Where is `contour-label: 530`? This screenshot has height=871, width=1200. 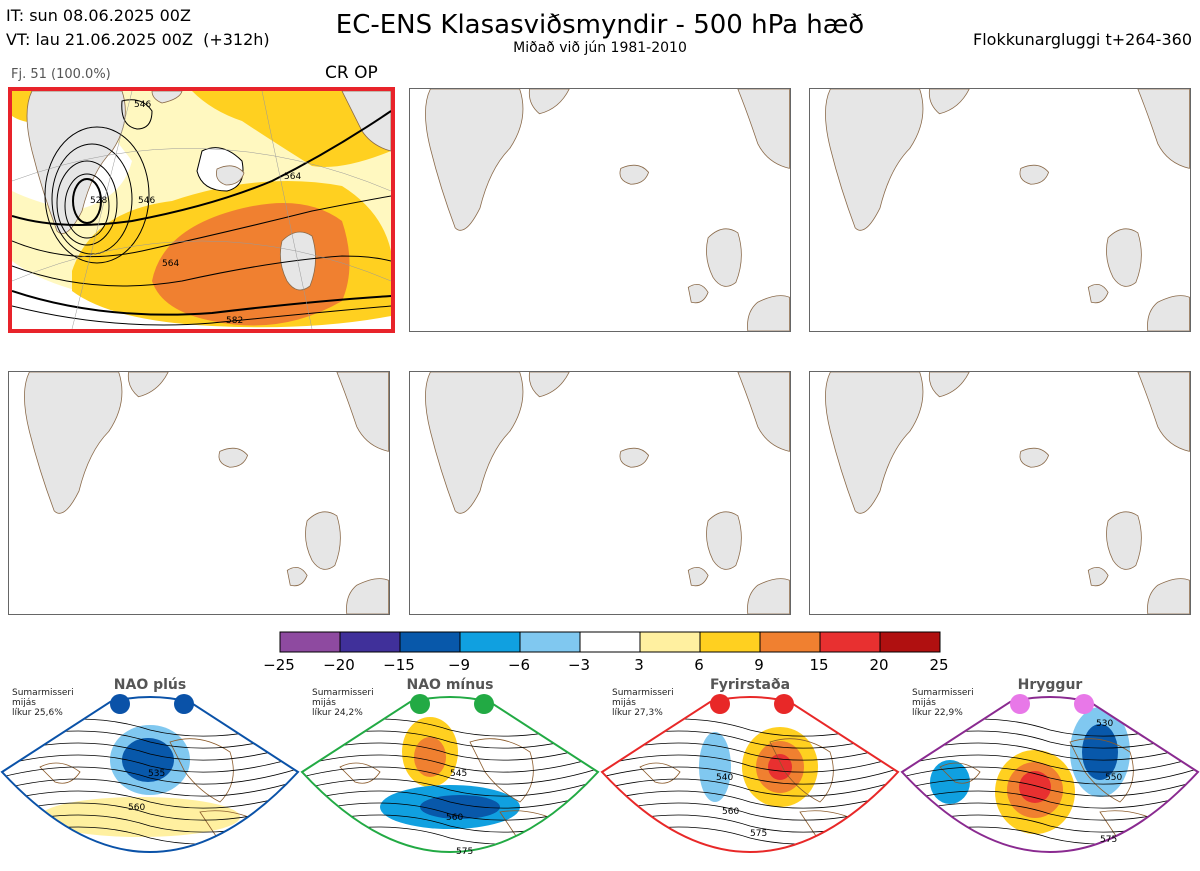
contour-label: 530 is located at coordinates (1104, 724).